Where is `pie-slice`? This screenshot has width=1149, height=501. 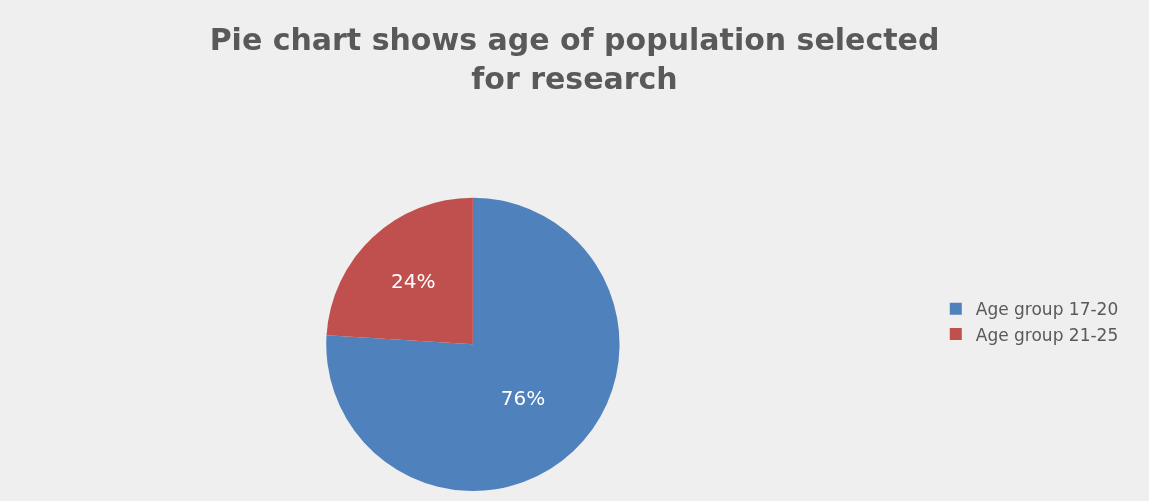
pie-slice is located at coordinates (399, 271).